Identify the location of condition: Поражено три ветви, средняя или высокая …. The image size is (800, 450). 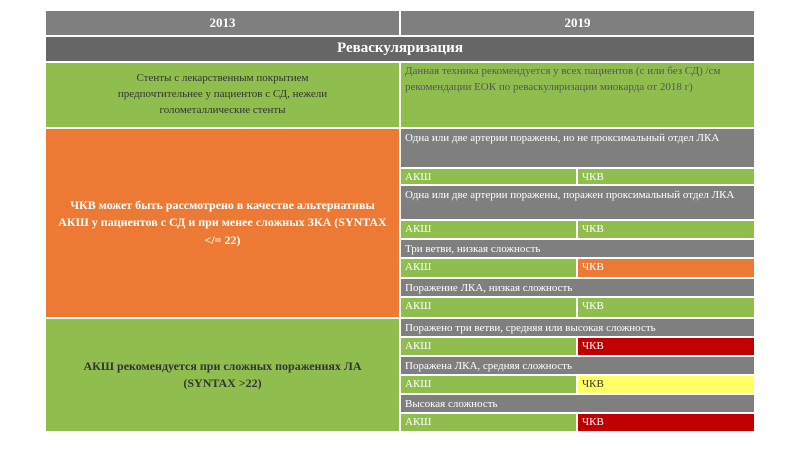
(577, 327).